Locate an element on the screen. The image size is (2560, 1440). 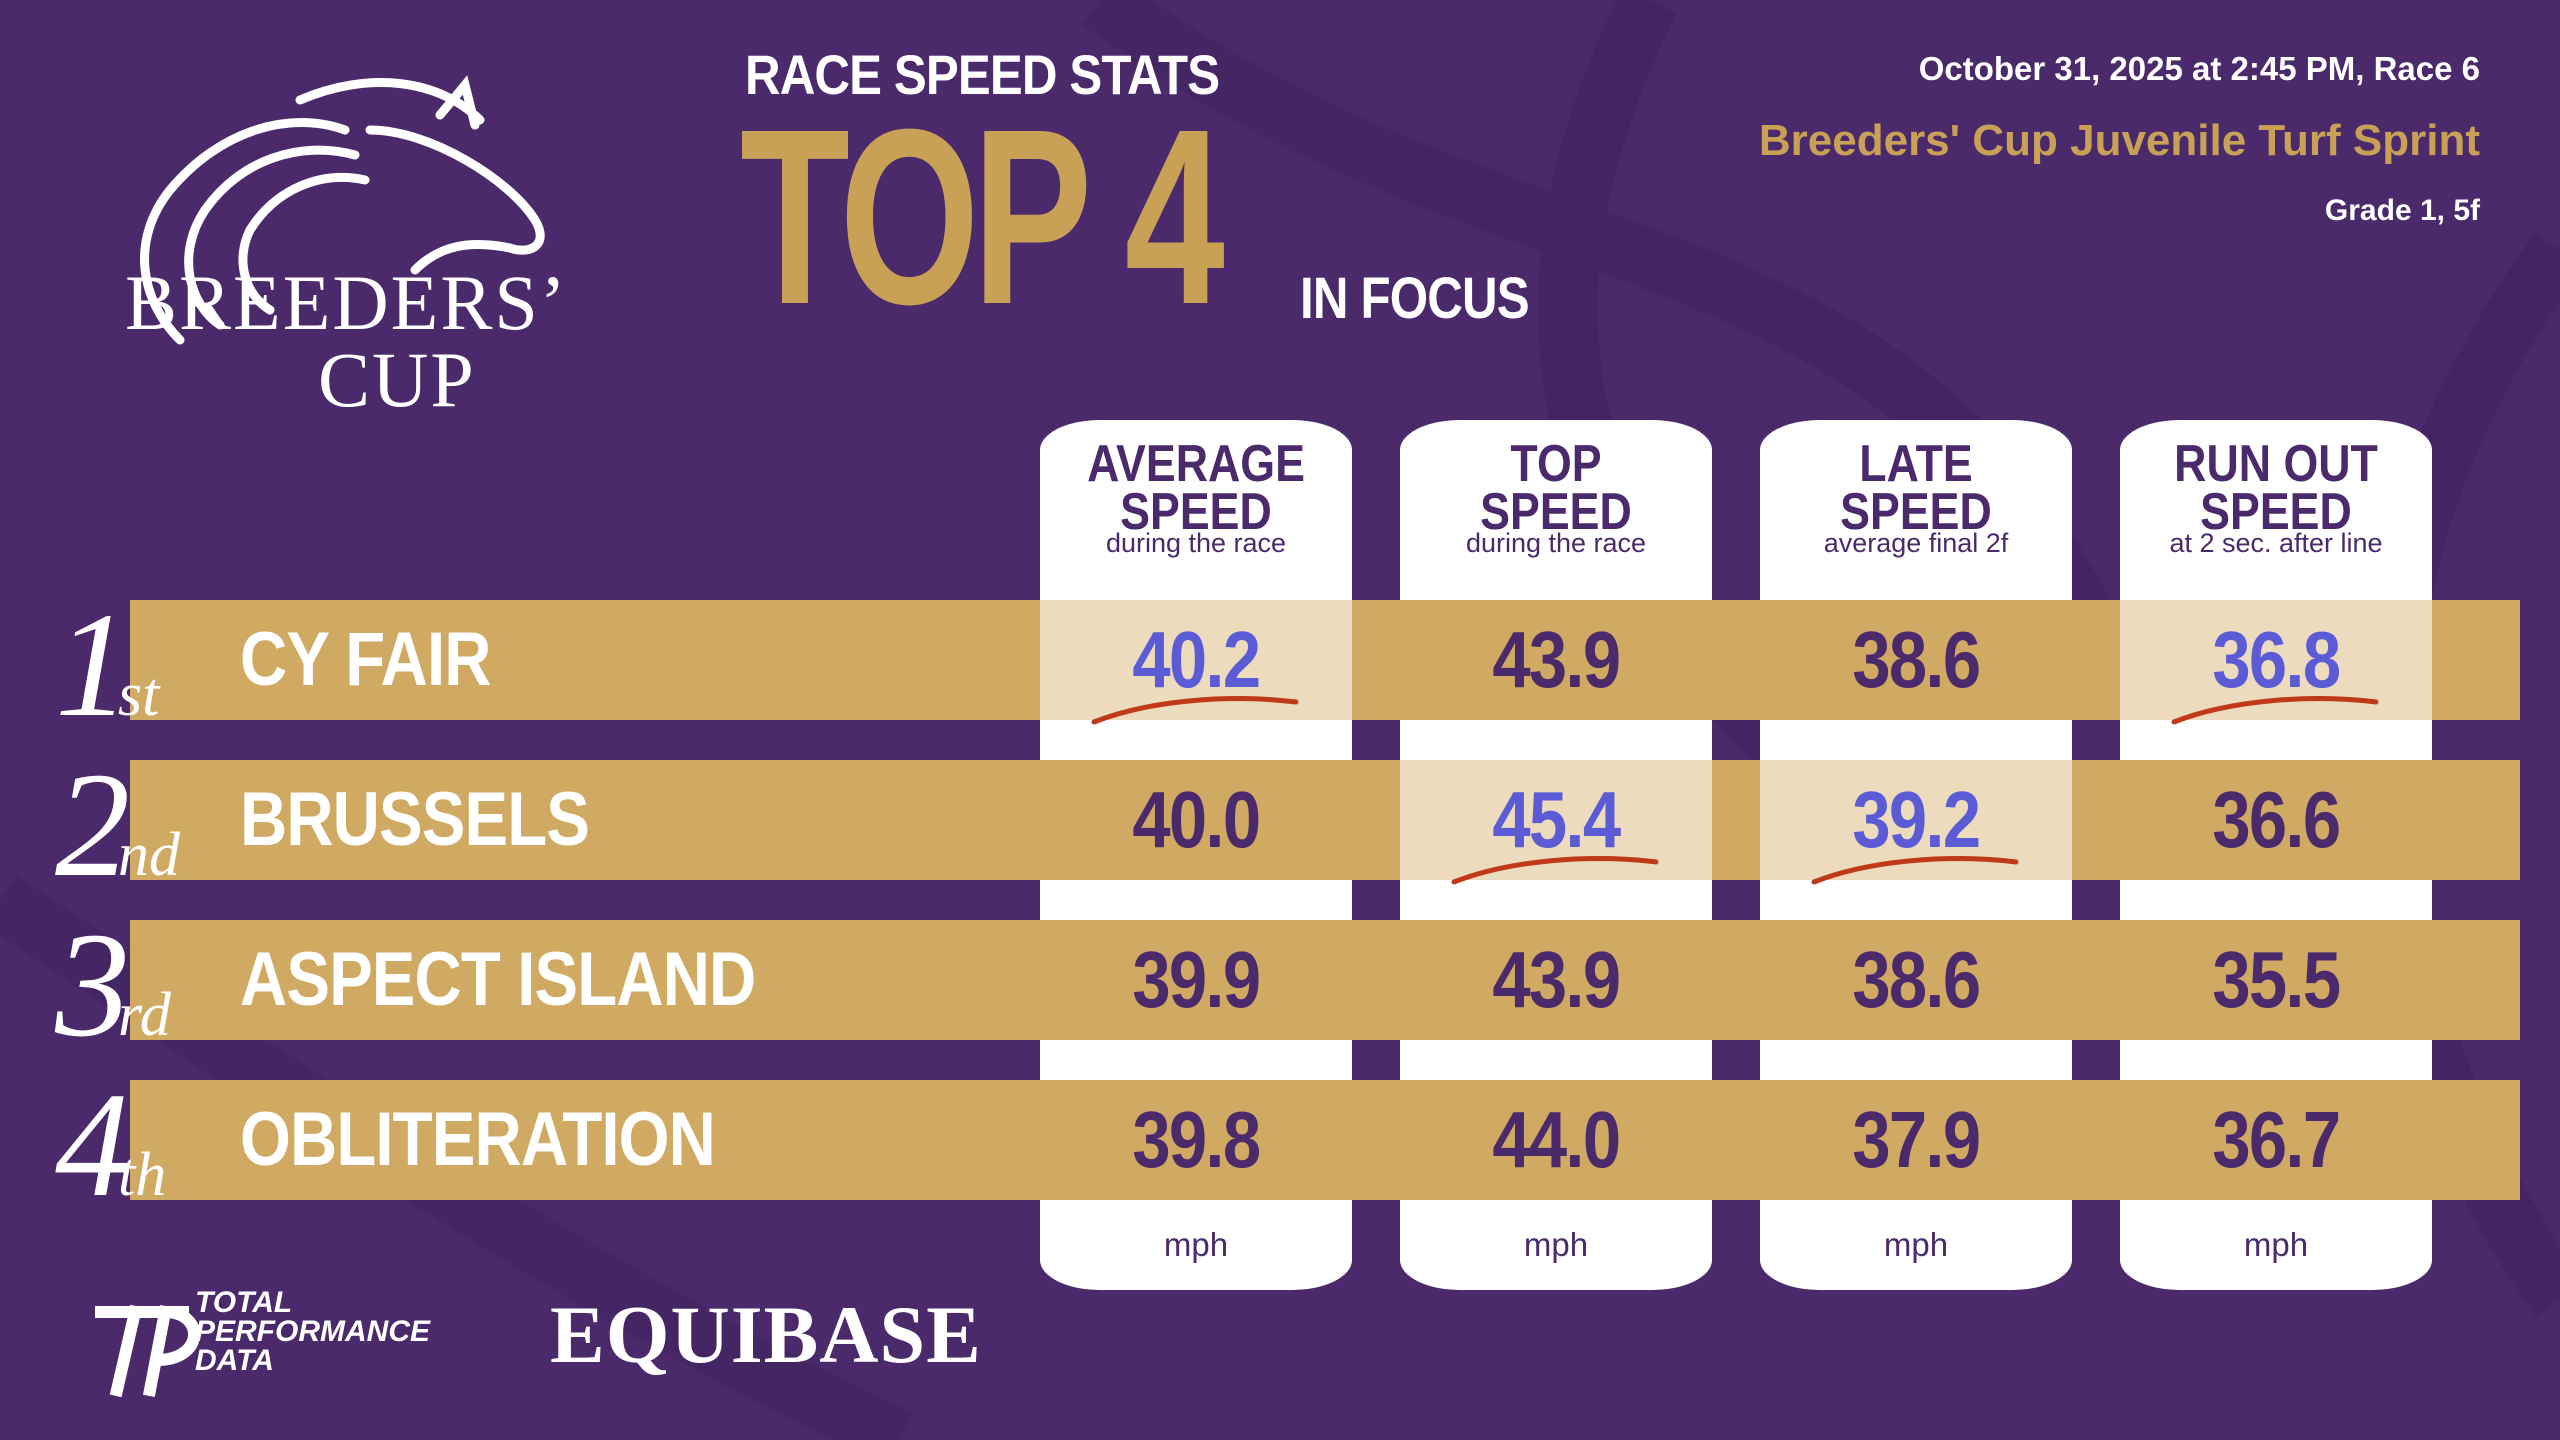
speed-number: 44.0 is located at coordinates (1556, 1139).